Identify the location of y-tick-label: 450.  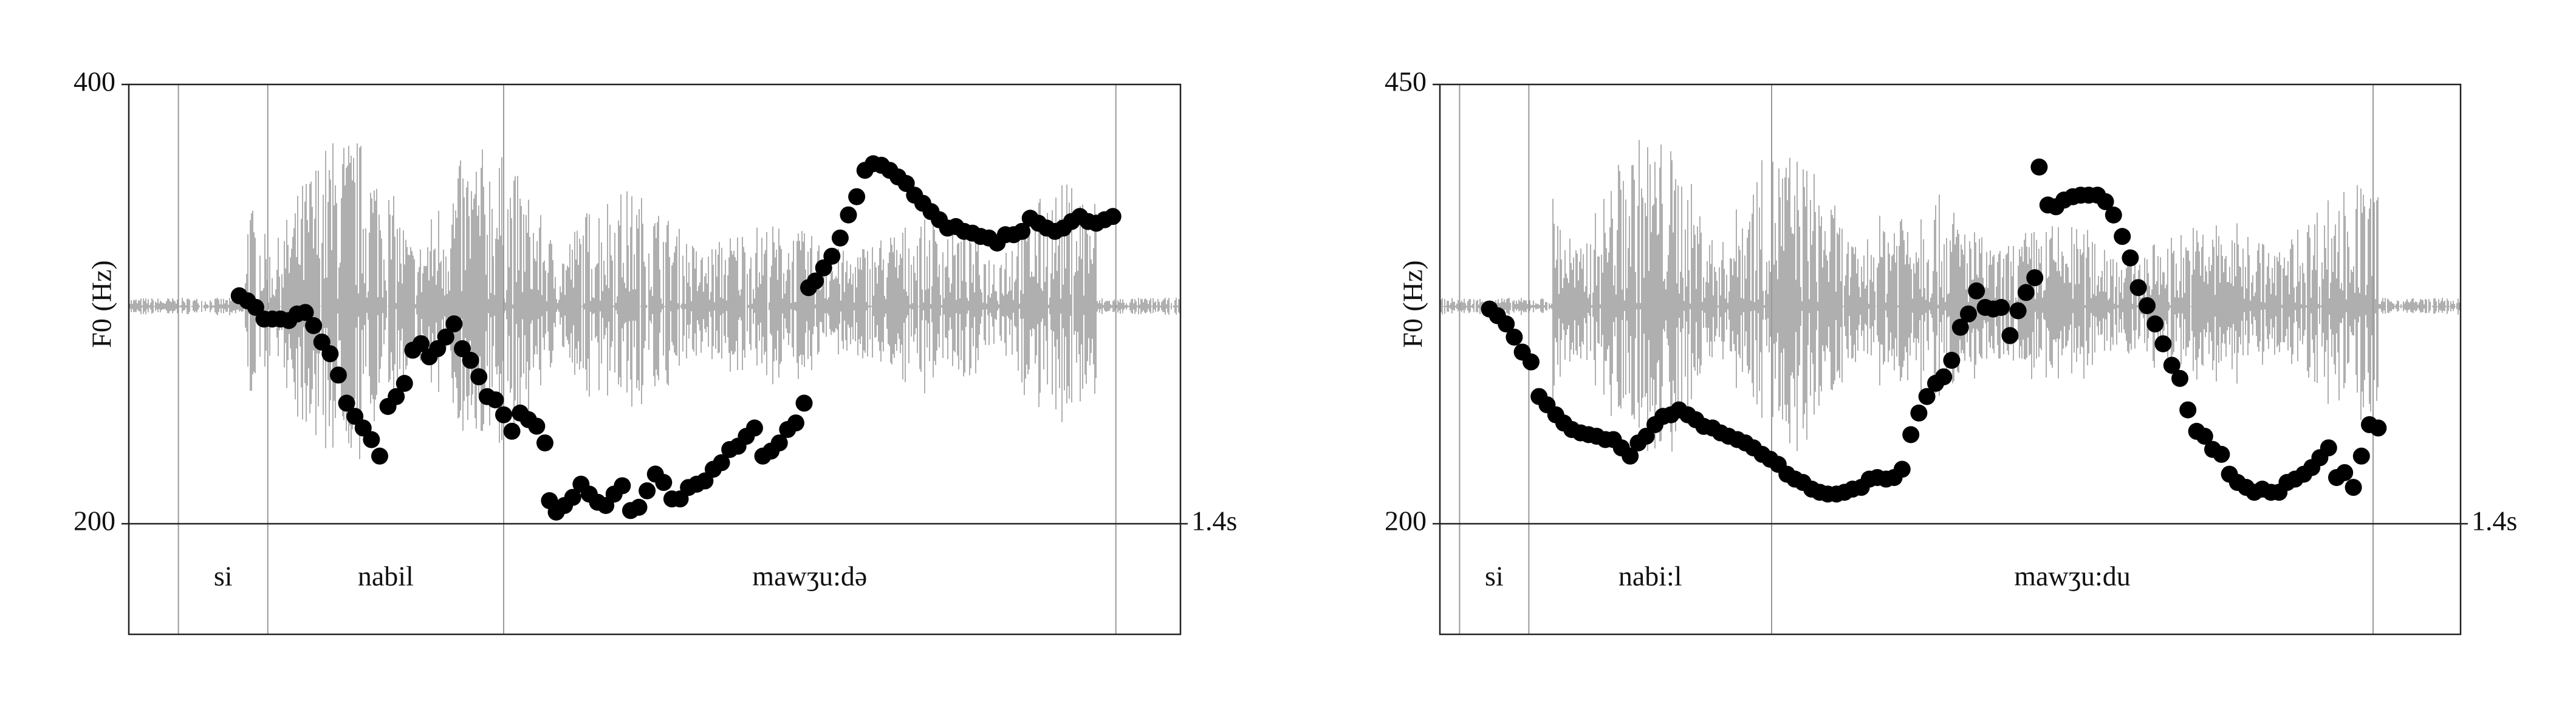
(1406, 81).